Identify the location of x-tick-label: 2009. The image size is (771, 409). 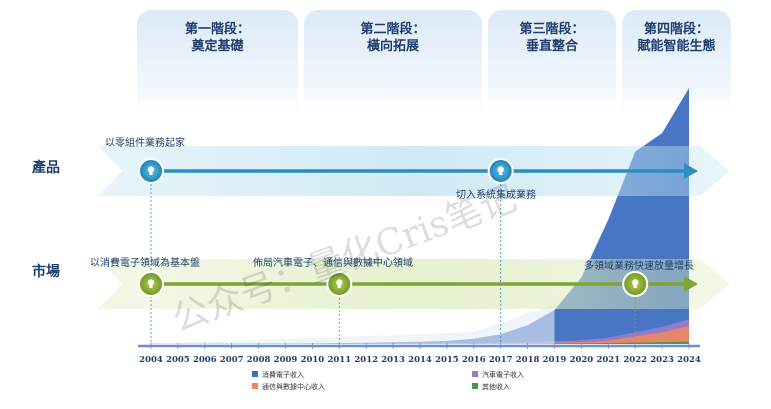
(286, 360).